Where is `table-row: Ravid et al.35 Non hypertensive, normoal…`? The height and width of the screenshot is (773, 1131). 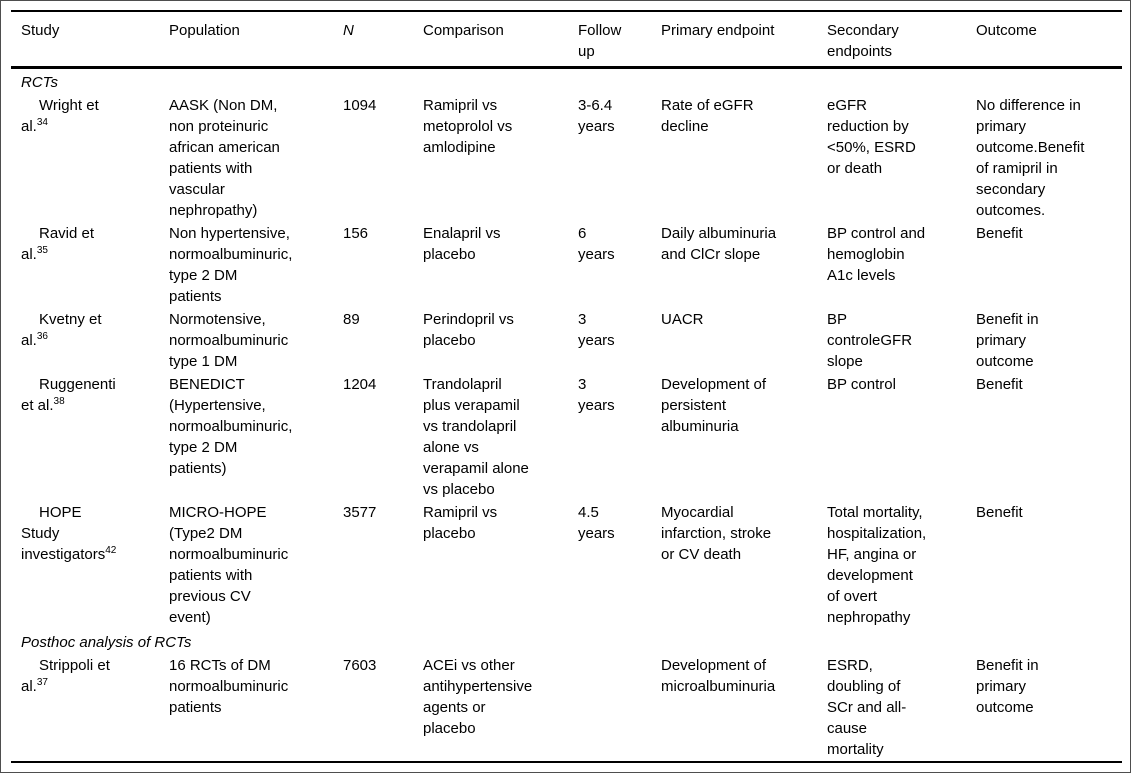 table-row: Ravid et al.35 Non hypertensive, normoal… is located at coordinates (566, 265).